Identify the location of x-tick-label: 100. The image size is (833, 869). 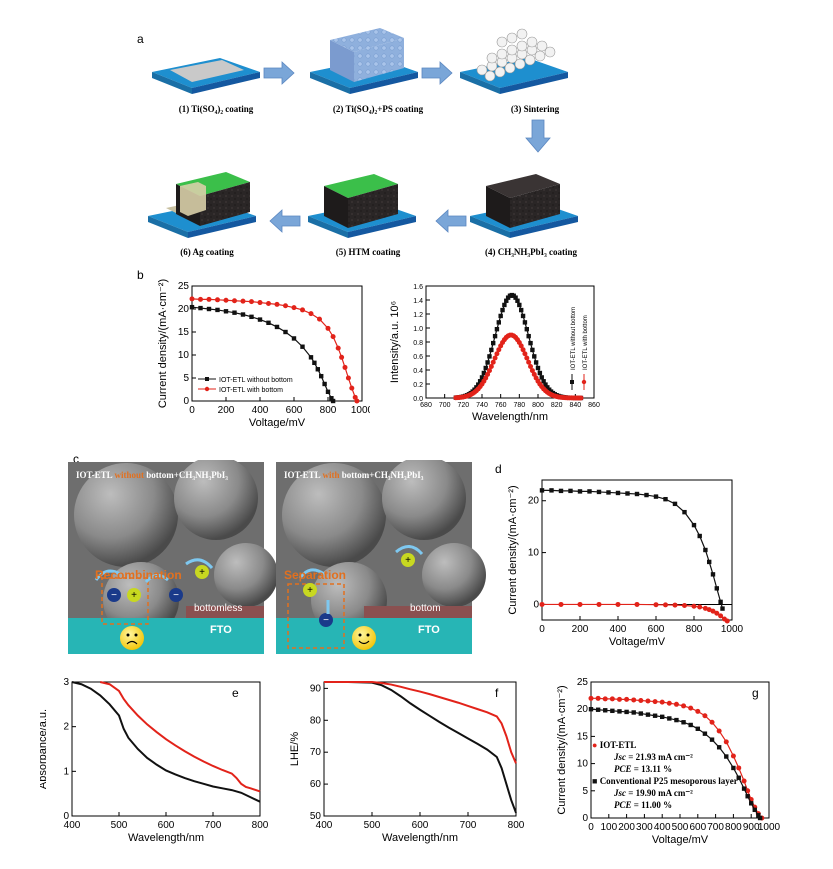
(608, 827).